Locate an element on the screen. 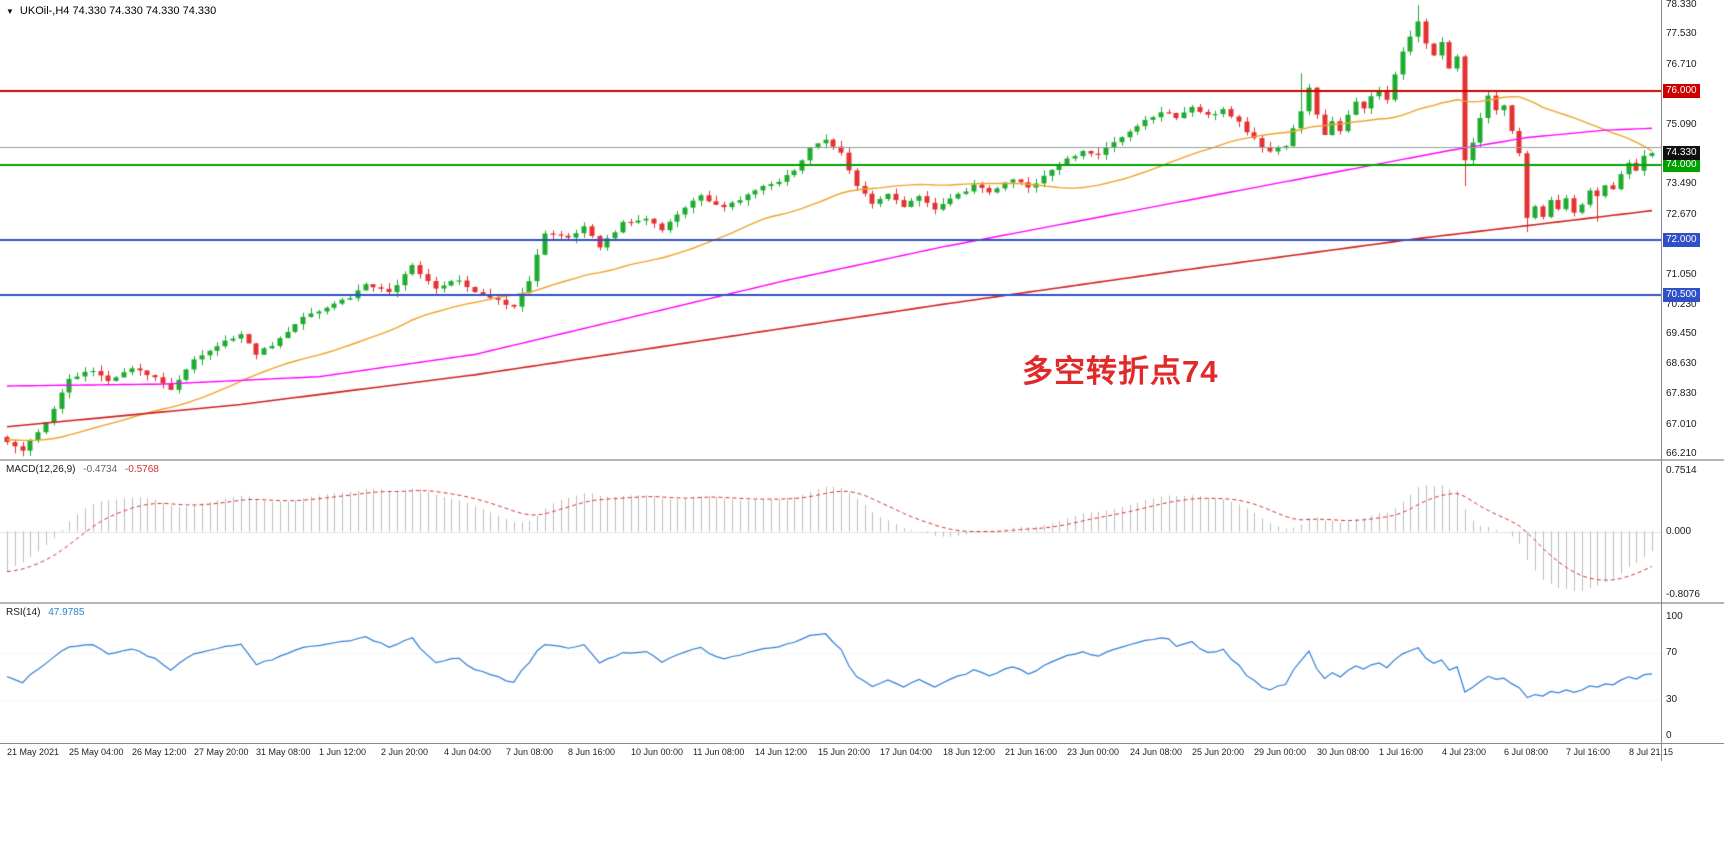  price-level-tag: 70.500 is located at coordinates (1681, 295).